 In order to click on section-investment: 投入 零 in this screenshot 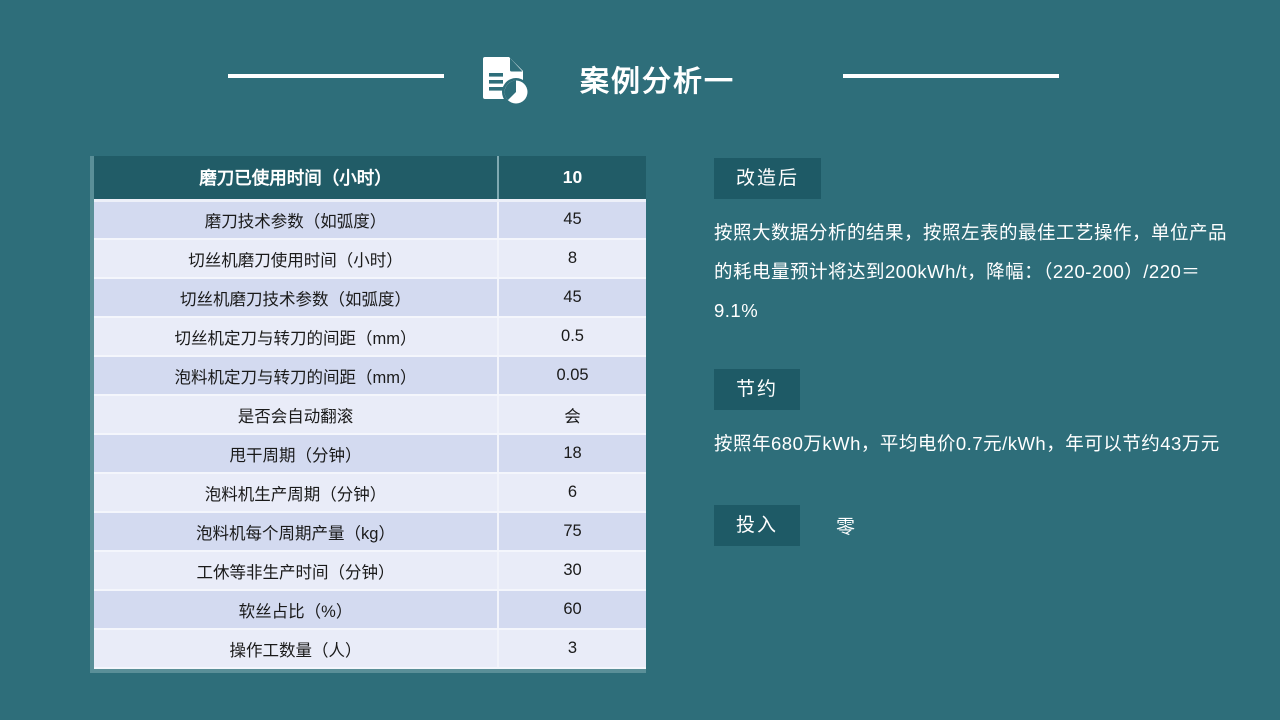, I will do `click(984, 525)`.